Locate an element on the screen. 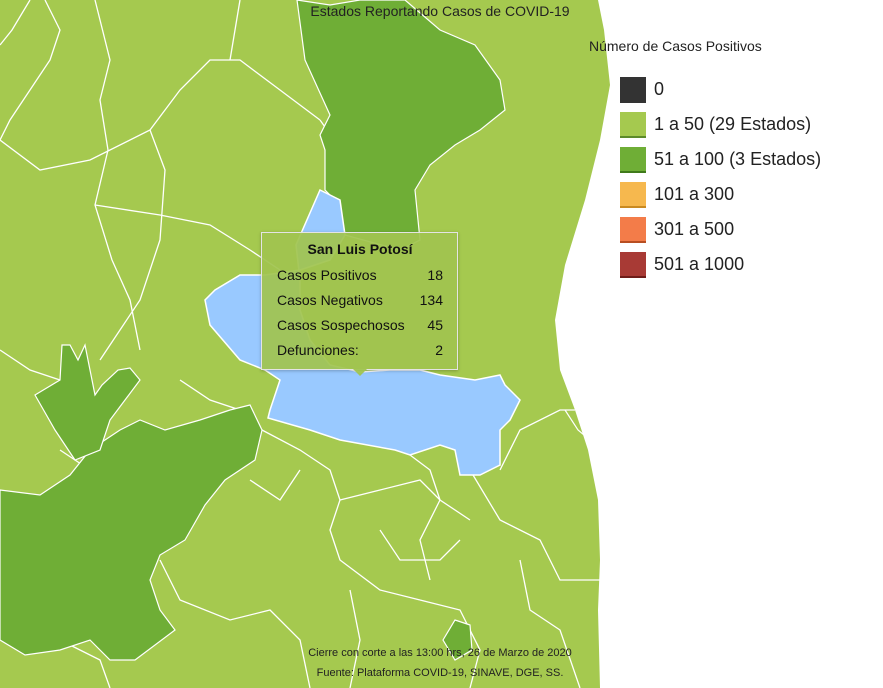 The height and width of the screenshot is (688, 883). state-jalisco is located at coordinates (131, 532).